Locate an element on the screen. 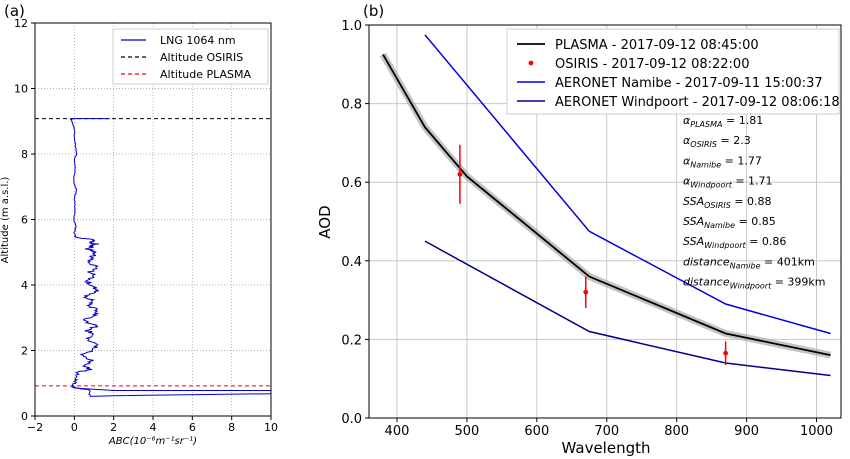 The height and width of the screenshot is (459, 850). tick-label-b-y: 0.4 is located at coordinates (351, 262).